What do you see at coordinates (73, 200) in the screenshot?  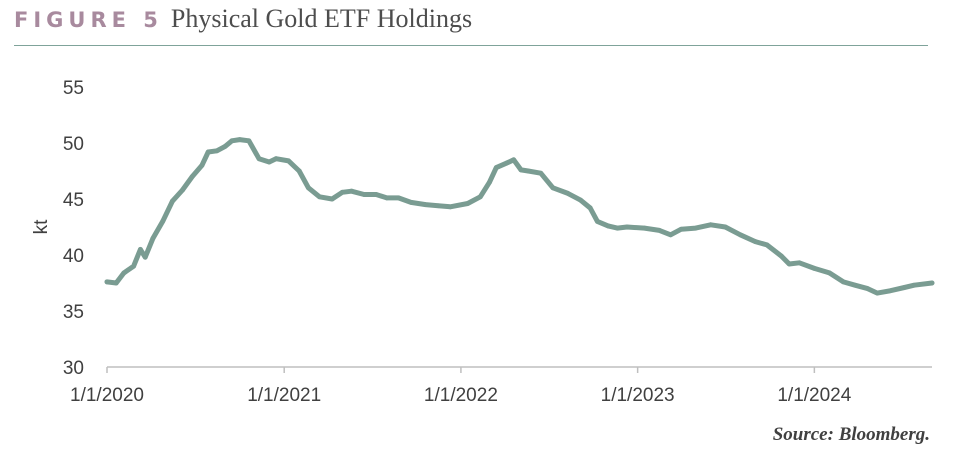 I see `y-tick-label: 45` at bounding box center [73, 200].